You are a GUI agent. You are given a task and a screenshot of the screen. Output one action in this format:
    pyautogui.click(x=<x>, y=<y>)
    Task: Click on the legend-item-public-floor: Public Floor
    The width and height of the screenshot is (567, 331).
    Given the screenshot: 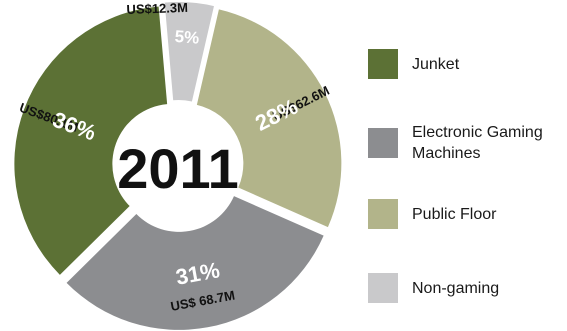 What is the action you would take?
    pyautogui.click(x=432, y=214)
    